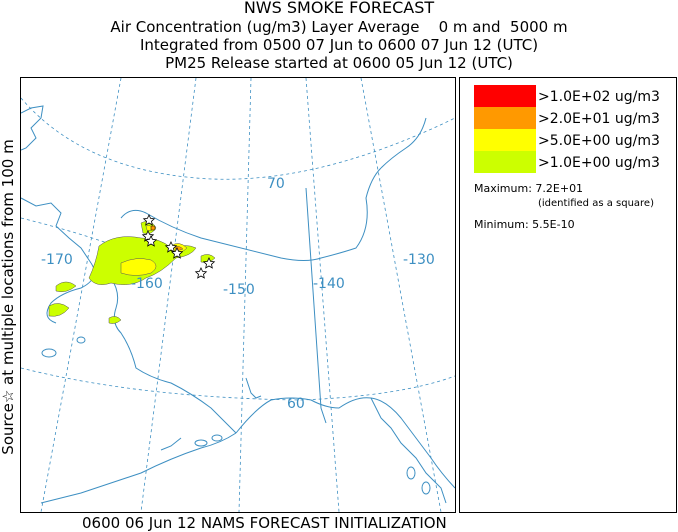 The width and height of the screenshot is (678, 532). Describe the element at coordinates (329, 284) in the screenshot. I see `grid-label-lon-140: -140` at that location.